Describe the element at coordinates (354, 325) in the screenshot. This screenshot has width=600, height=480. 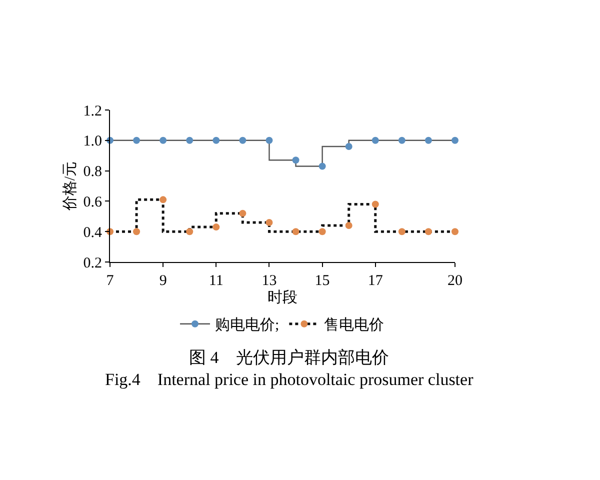
I see `legend-label: 售电电价` at that location.